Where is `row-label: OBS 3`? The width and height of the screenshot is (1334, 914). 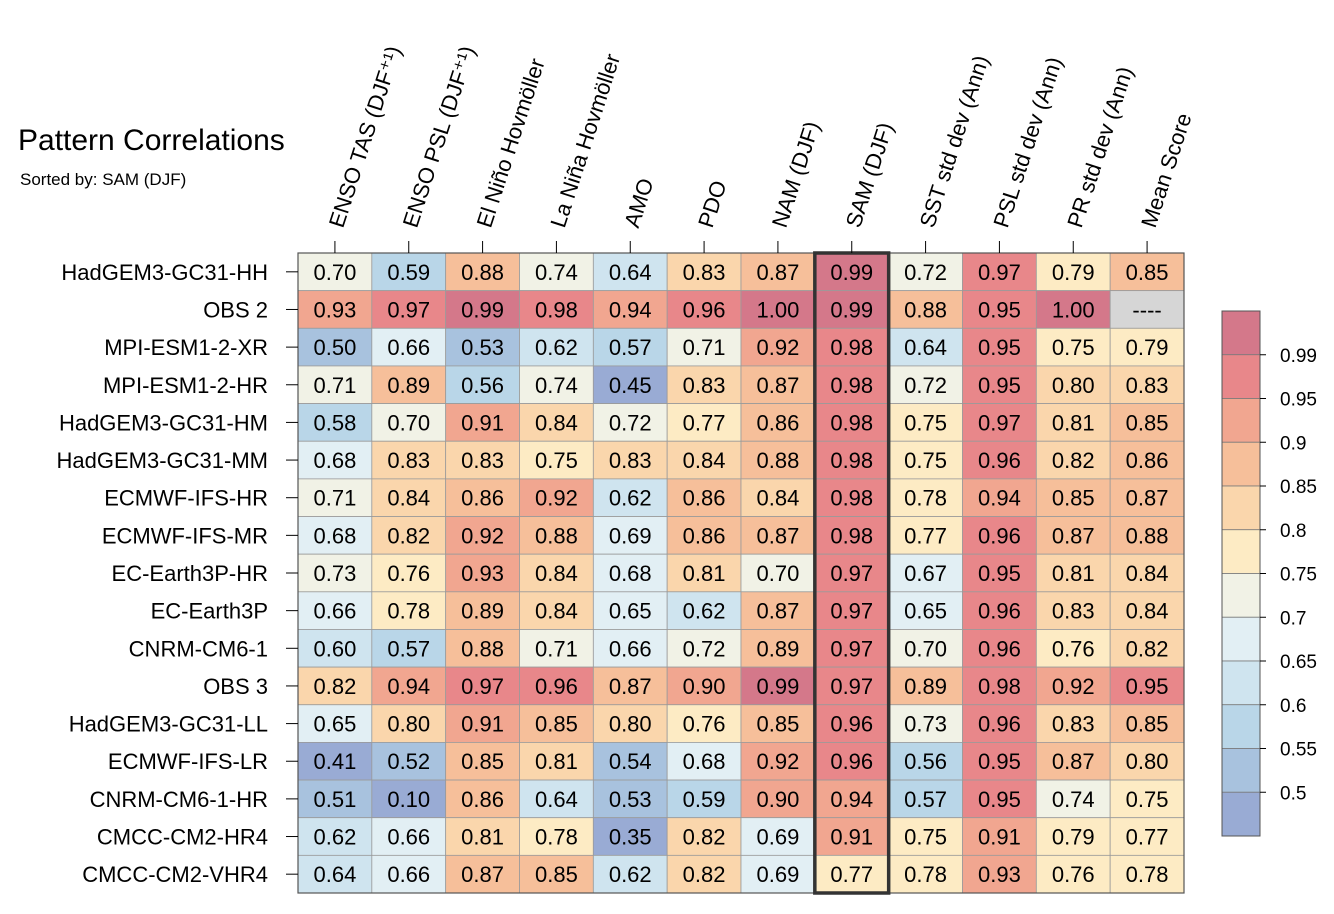 row-label: OBS 3 is located at coordinates (235, 686).